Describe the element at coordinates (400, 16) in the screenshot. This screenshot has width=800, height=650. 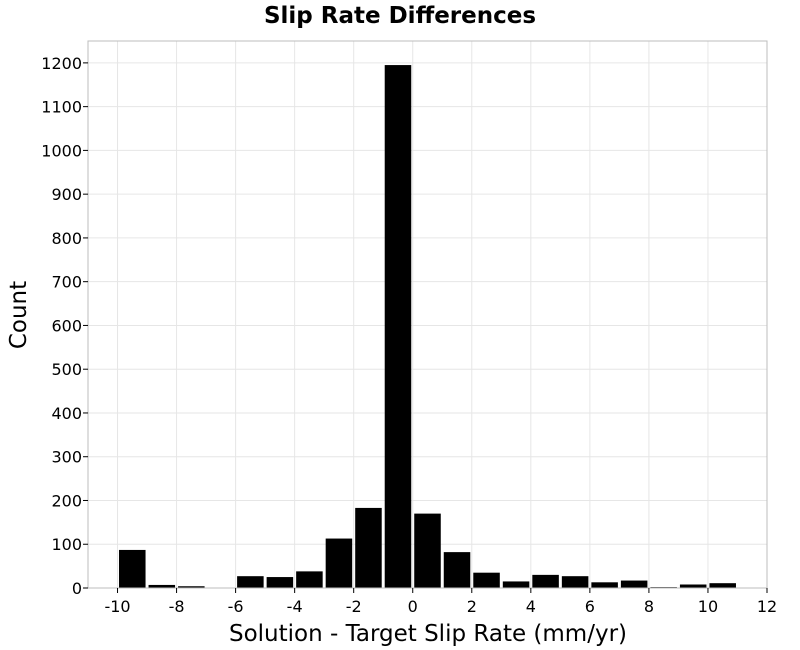
I see `chart-title: Slip Rate Differences` at that location.